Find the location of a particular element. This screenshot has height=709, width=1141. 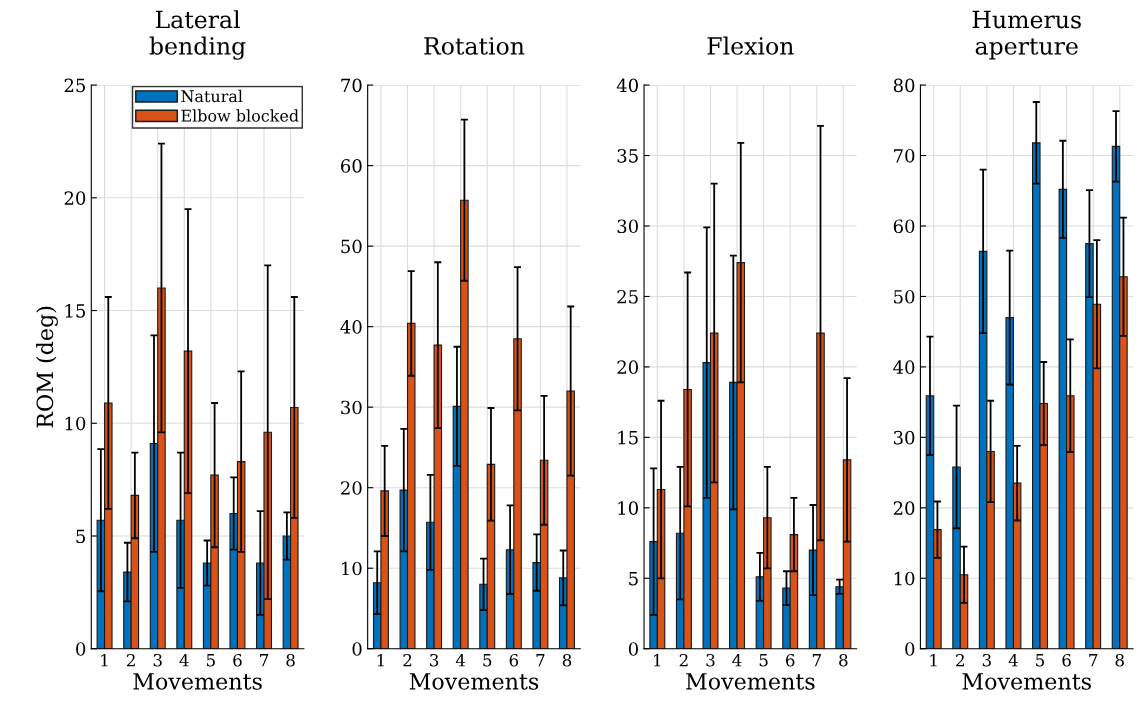

y-axis-title: ROM (deg) is located at coordinates (47, 367).